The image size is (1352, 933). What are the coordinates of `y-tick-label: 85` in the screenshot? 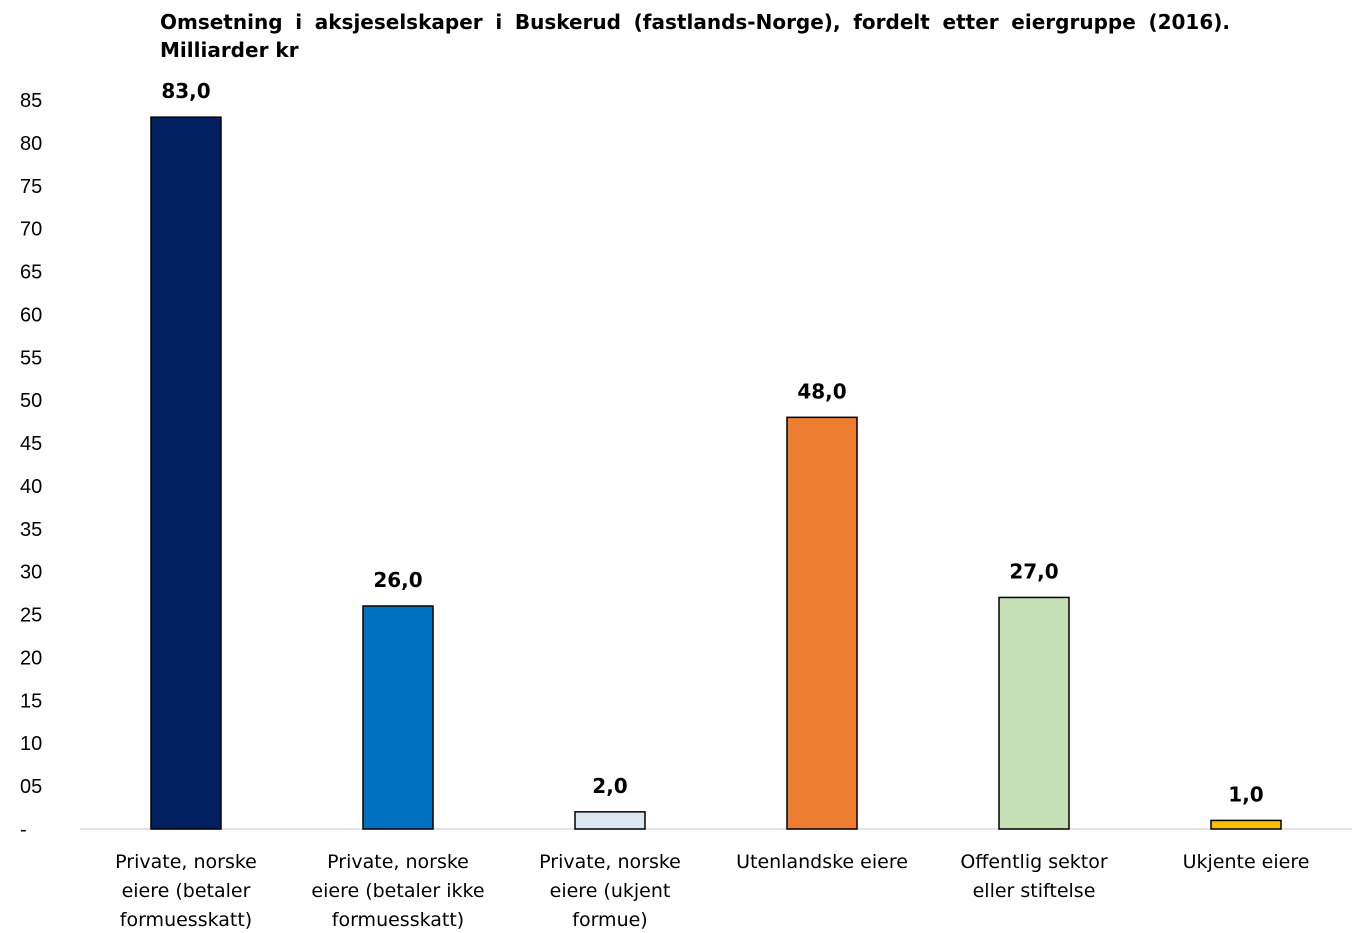 It's located at (31, 101).